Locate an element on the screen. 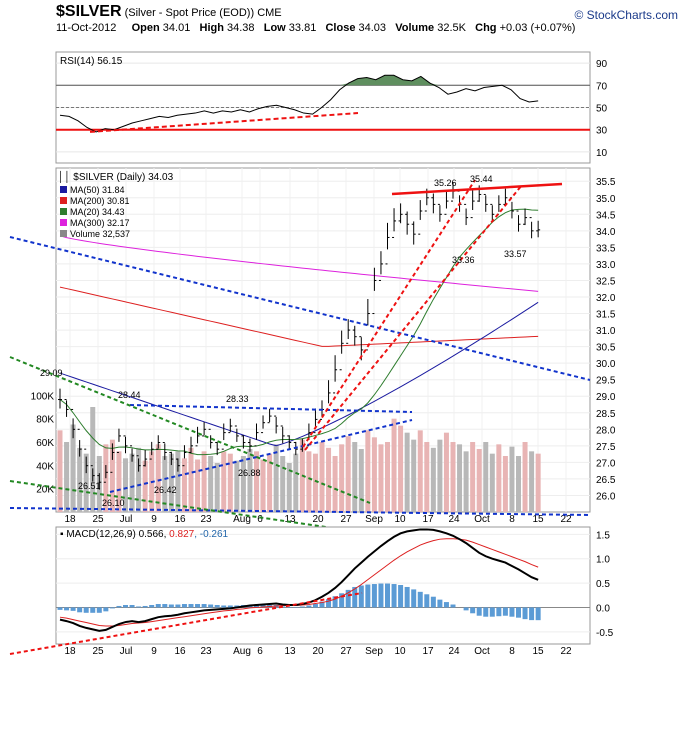  rsi-tick-label: 90 is located at coordinates (602, 64).